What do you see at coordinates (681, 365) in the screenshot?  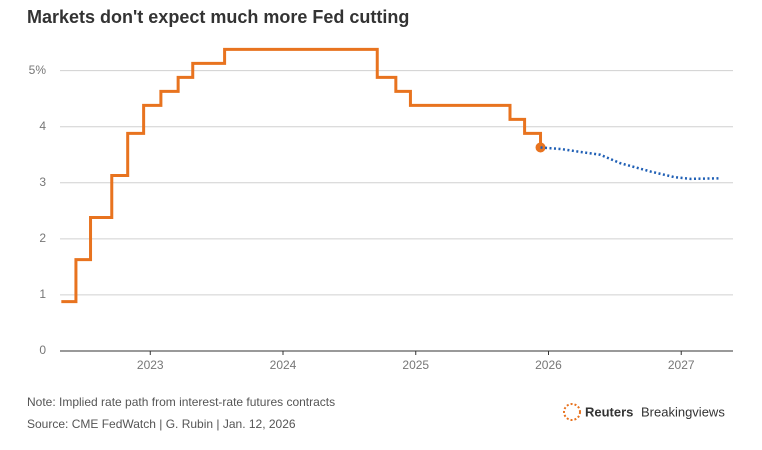 I see `x-tick-label: 2027` at bounding box center [681, 365].